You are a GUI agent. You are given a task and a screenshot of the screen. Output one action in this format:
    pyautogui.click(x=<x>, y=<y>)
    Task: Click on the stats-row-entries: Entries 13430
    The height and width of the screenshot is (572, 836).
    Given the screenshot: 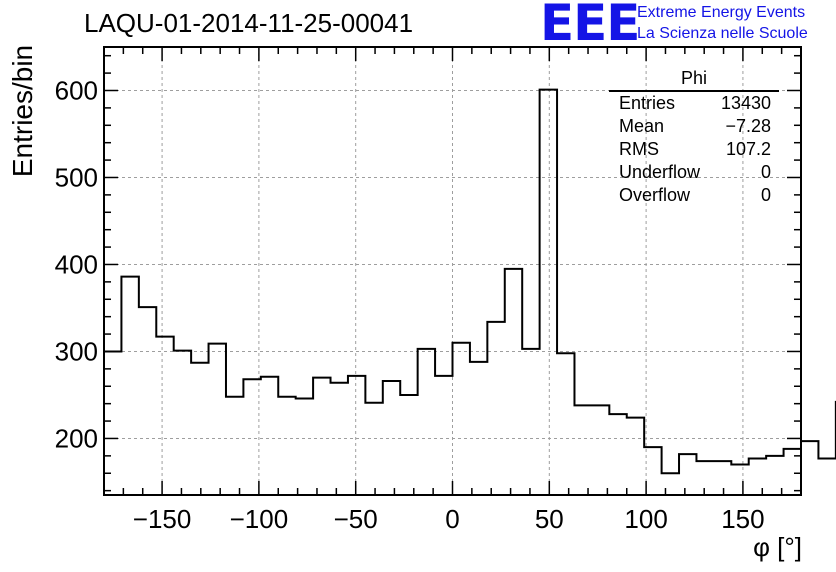 What is the action you would take?
    pyautogui.click(x=695, y=103)
    